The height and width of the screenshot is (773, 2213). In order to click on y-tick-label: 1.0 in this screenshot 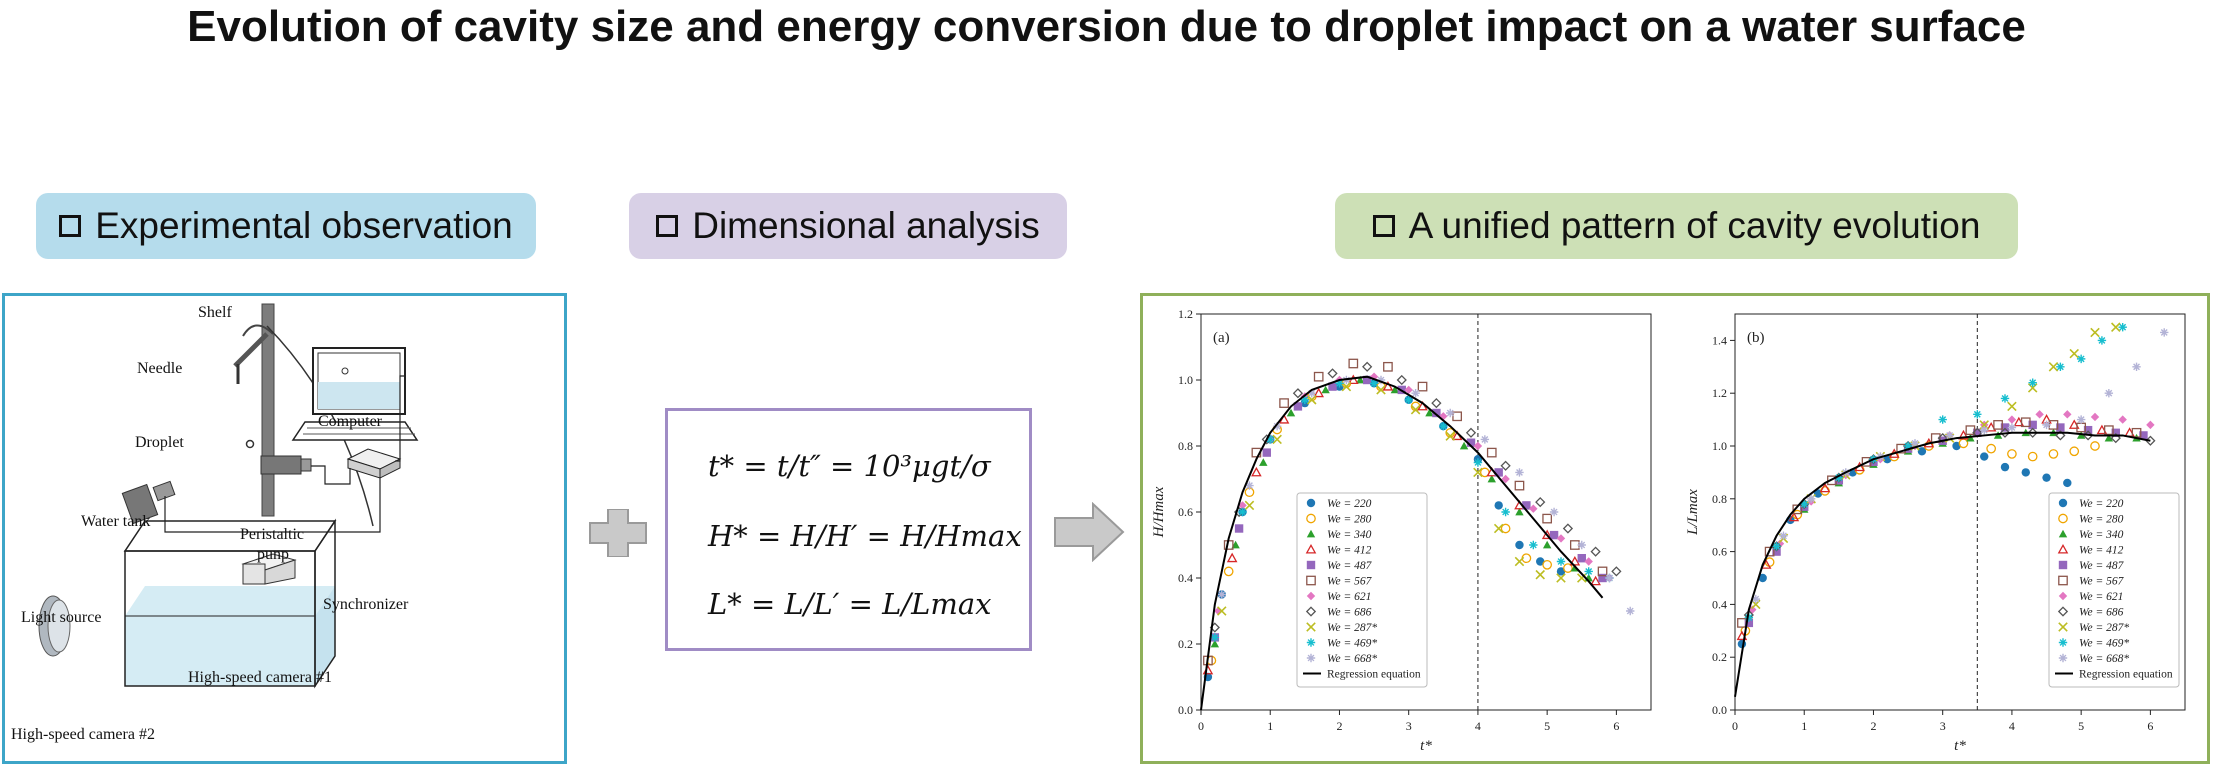, I will do `click(1719, 446)`.